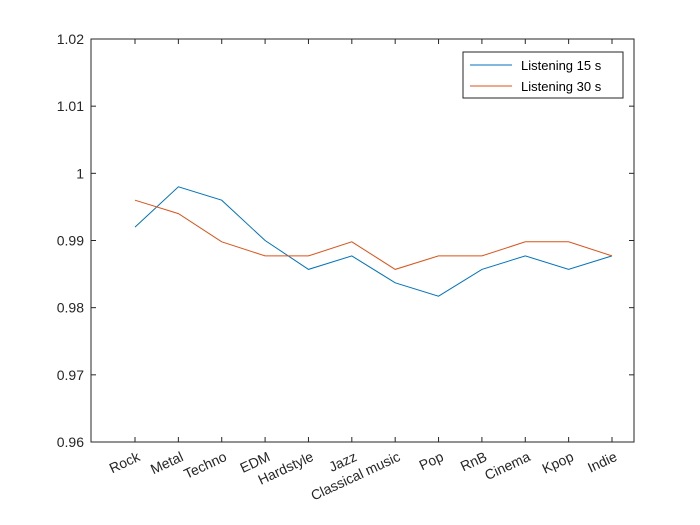 The image size is (700, 525). What do you see at coordinates (507, 465) in the screenshot?
I see `x-tick-label: Cinema` at bounding box center [507, 465].